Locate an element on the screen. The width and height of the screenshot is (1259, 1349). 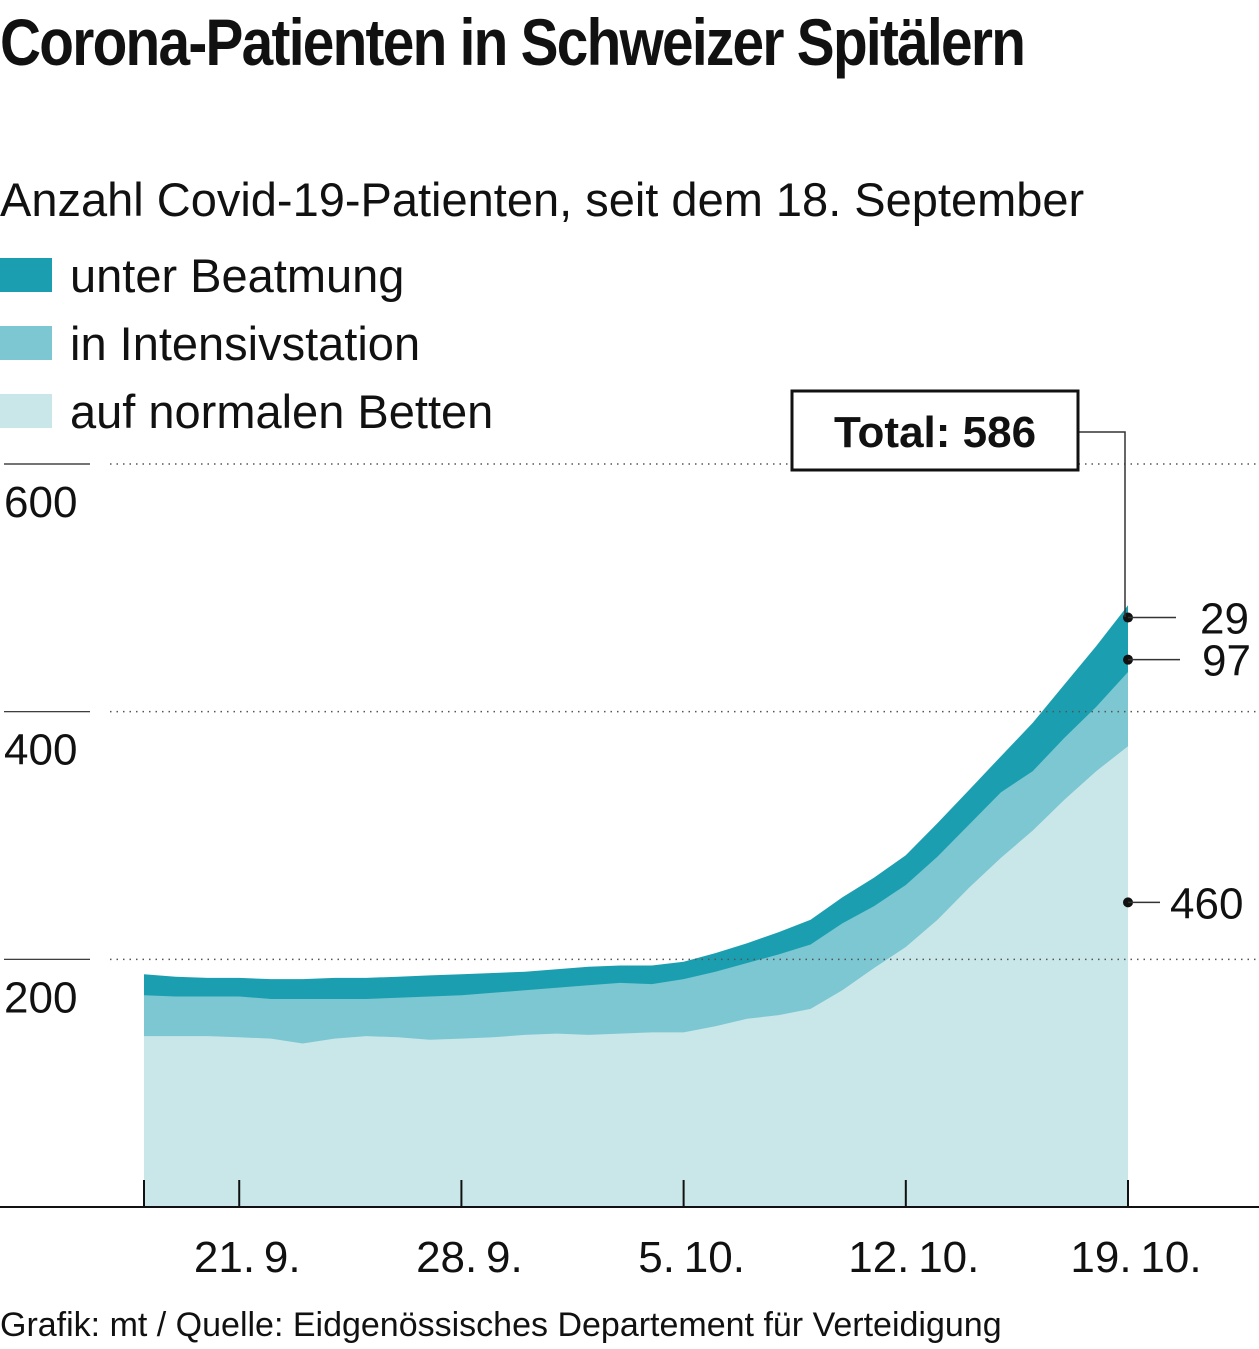
xtick-label: 5. 10. is located at coordinates (691, 1257).